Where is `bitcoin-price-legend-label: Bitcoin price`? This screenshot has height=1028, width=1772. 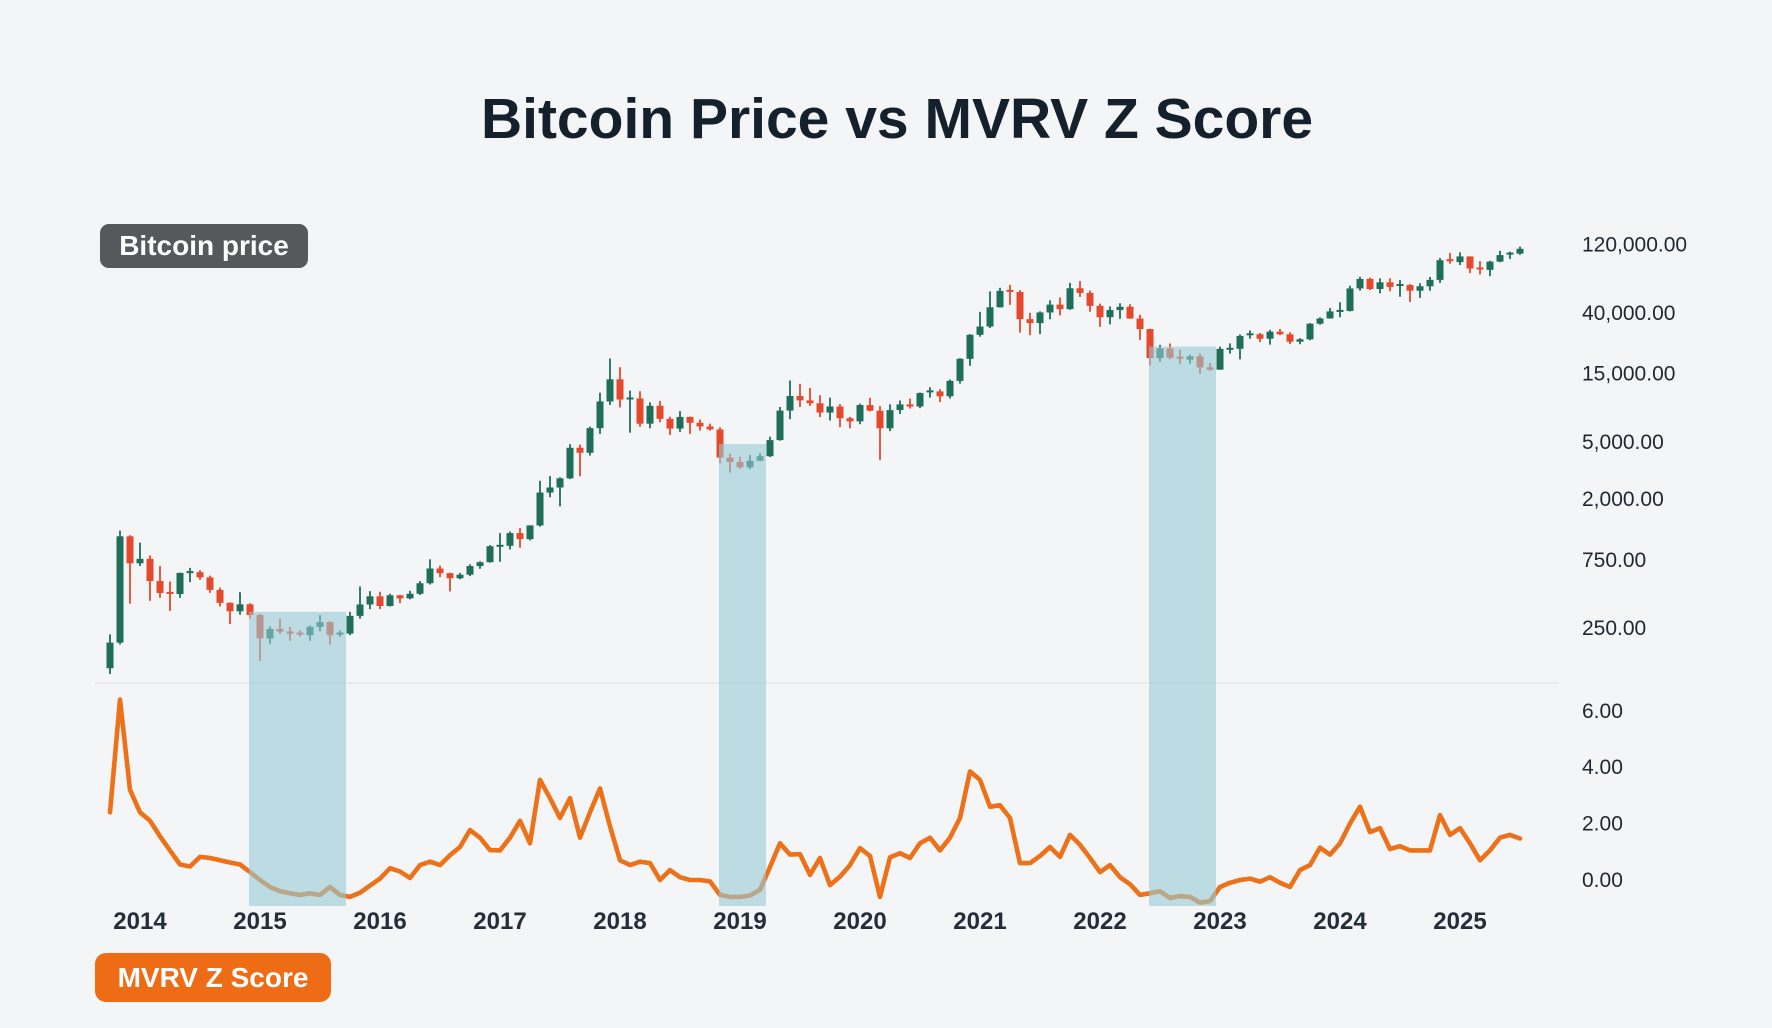
bitcoin-price-legend-label: Bitcoin price is located at coordinates (204, 245).